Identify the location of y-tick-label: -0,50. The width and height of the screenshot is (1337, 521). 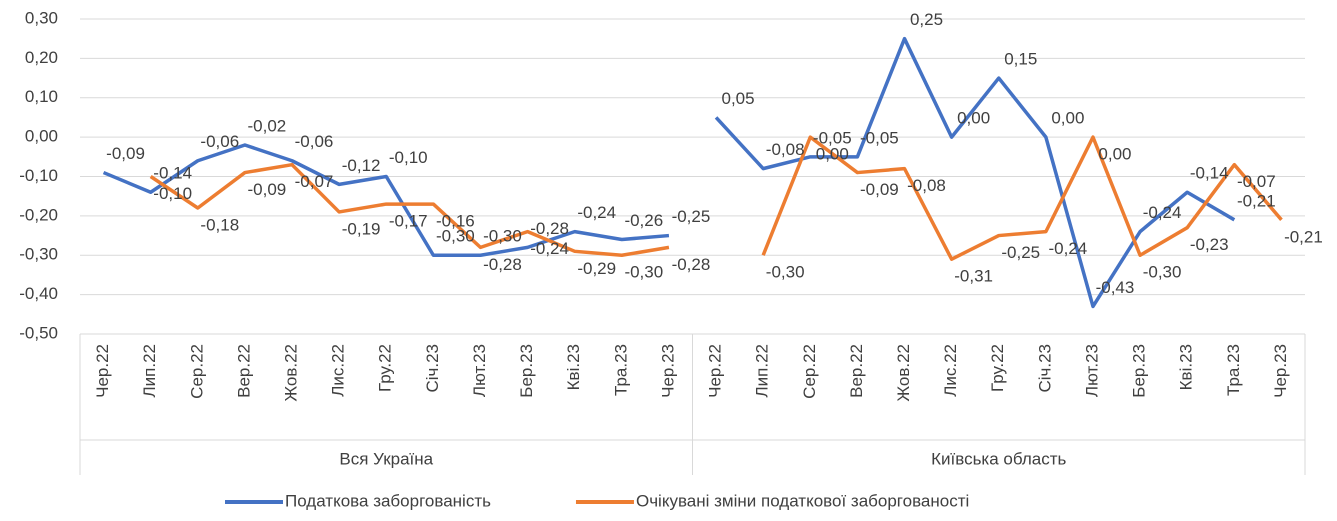
(38, 332).